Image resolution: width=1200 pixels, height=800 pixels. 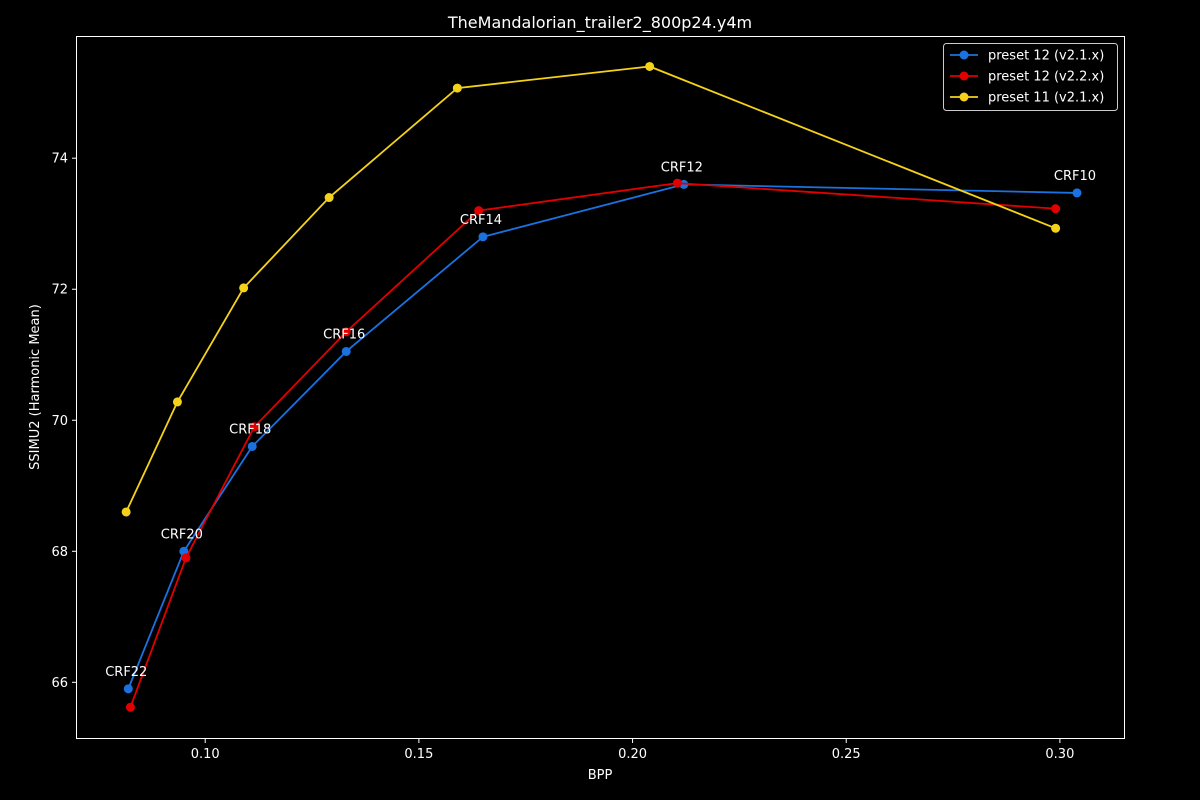 I want to click on crf-annotation: CRF16, so click(x=344, y=334).